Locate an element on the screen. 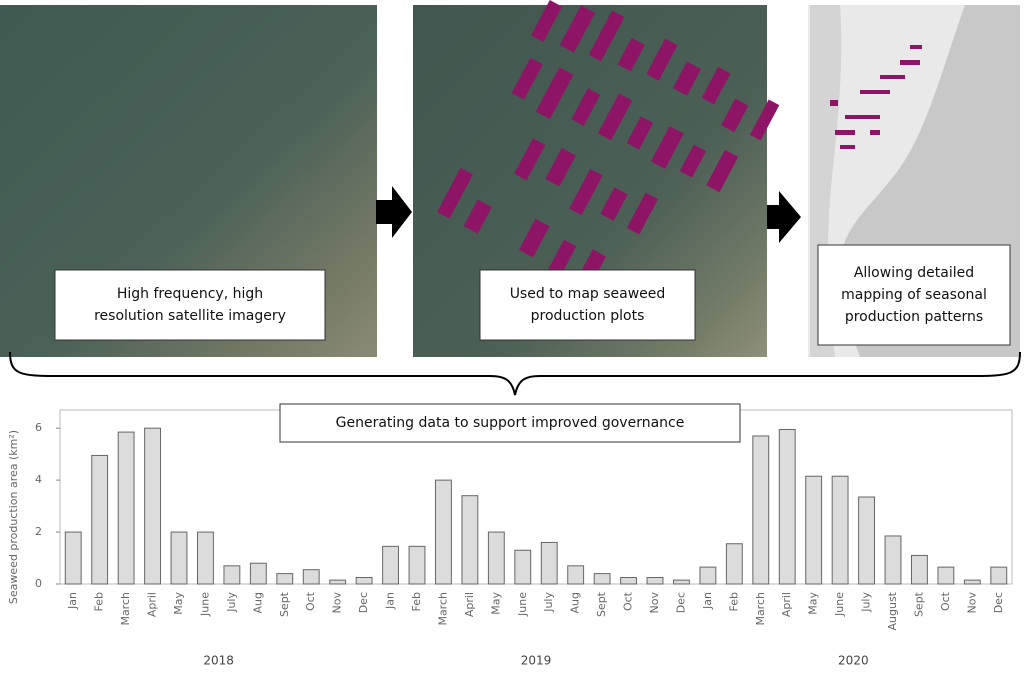 The width and height of the screenshot is (1024, 673). banner-box is located at coordinates (510, 423).